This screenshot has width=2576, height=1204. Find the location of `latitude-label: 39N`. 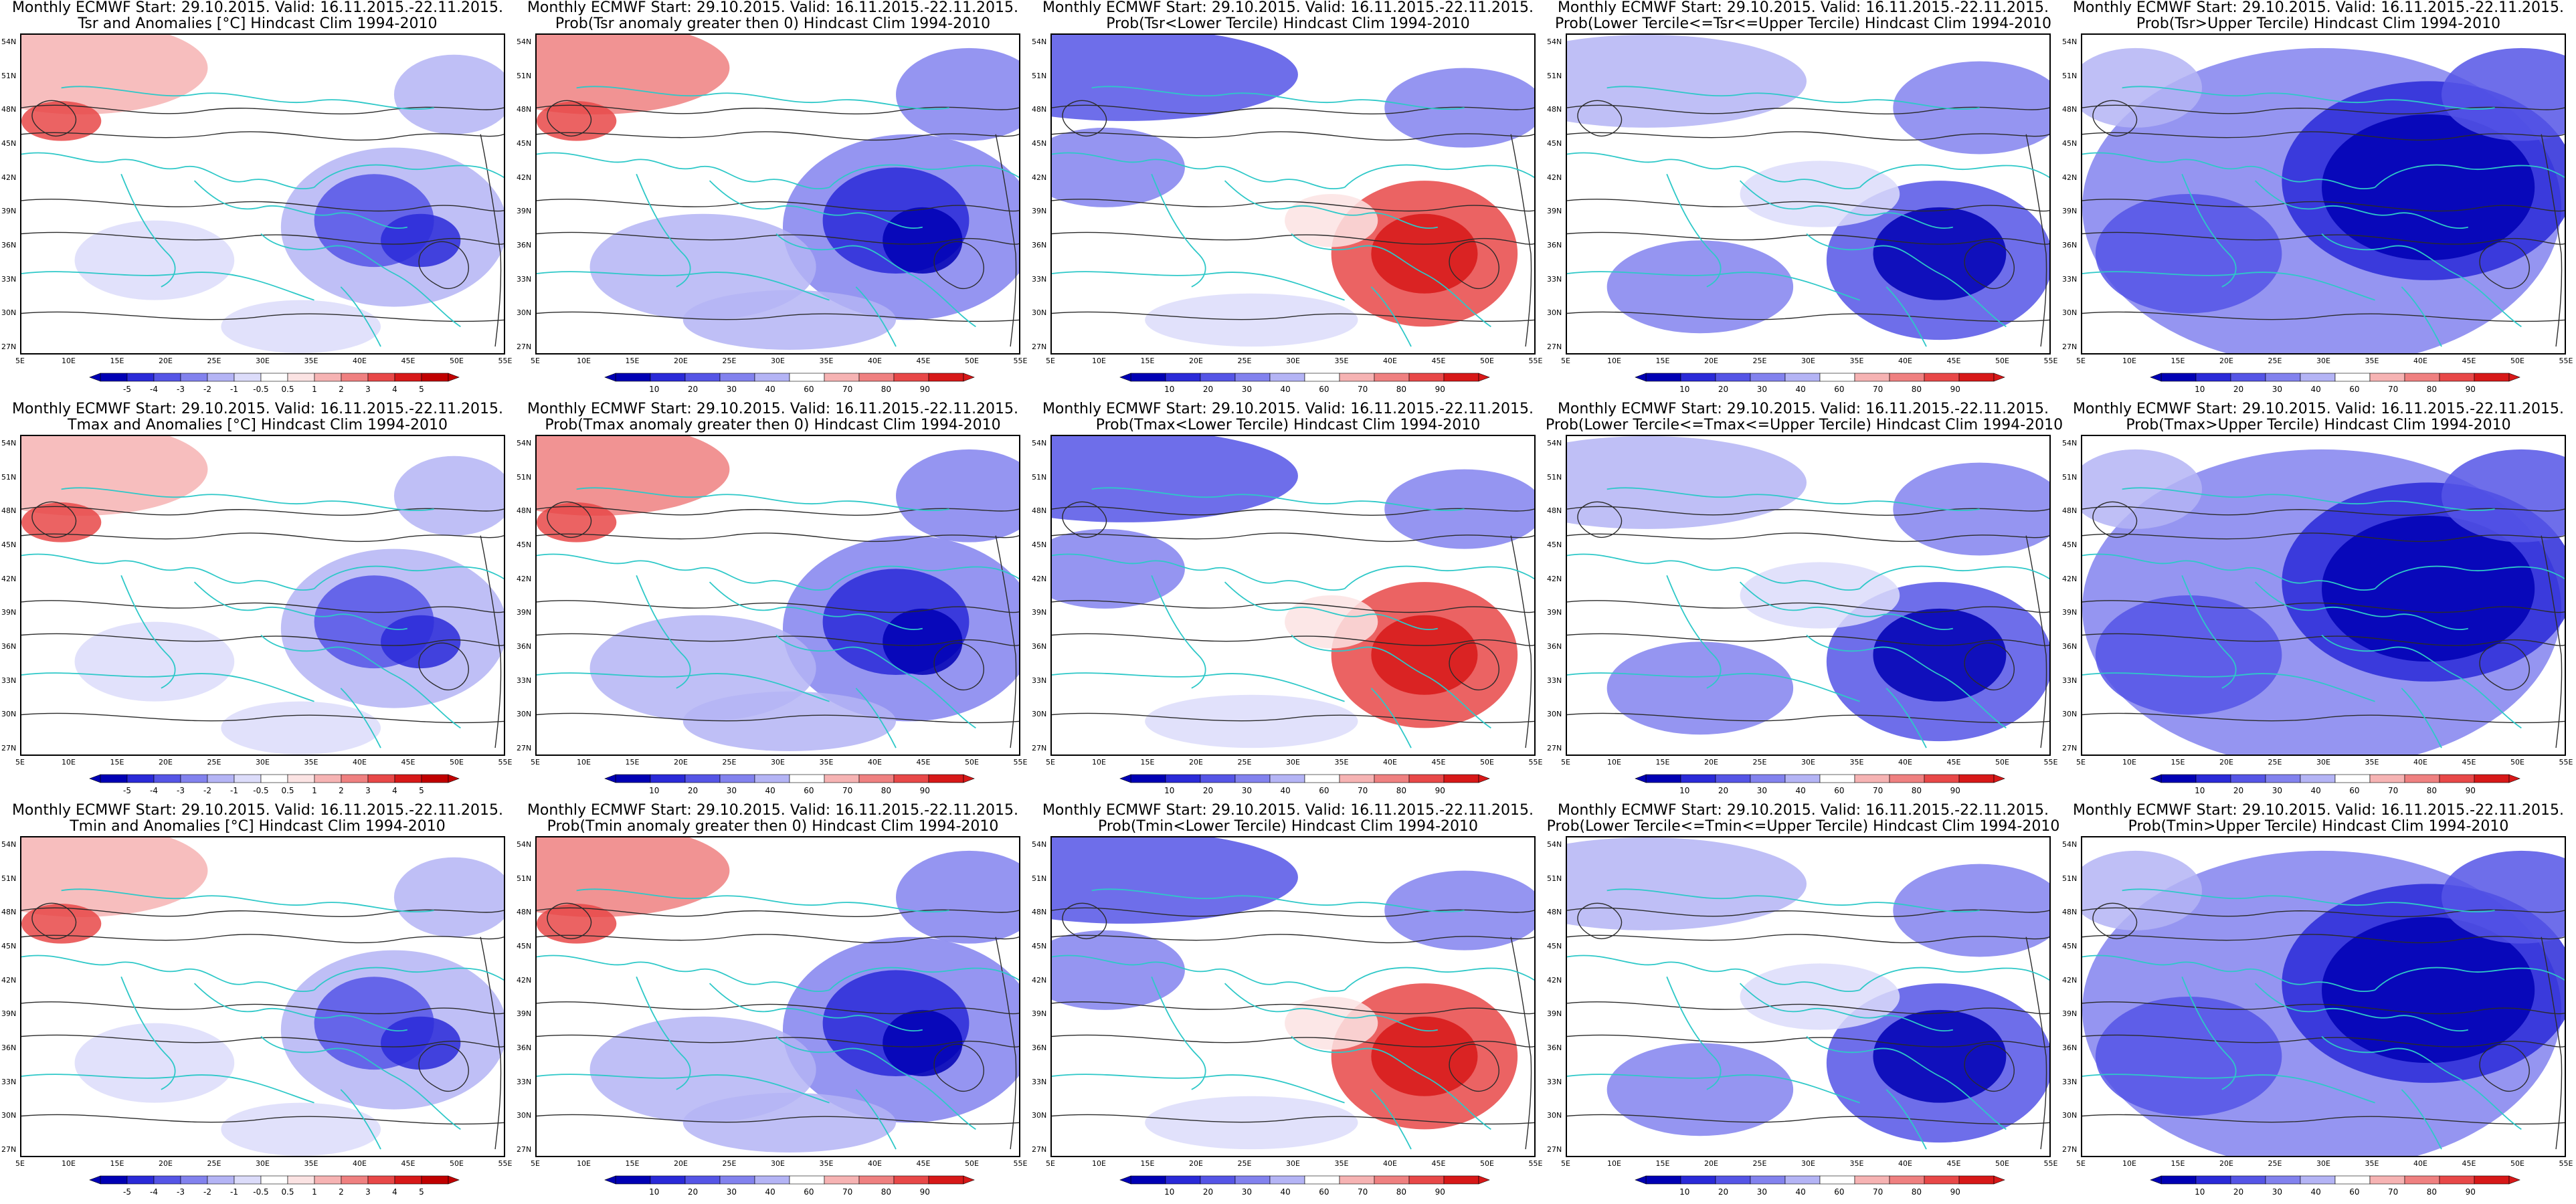

latitude-label: 39N is located at coordinates (1039, 211).